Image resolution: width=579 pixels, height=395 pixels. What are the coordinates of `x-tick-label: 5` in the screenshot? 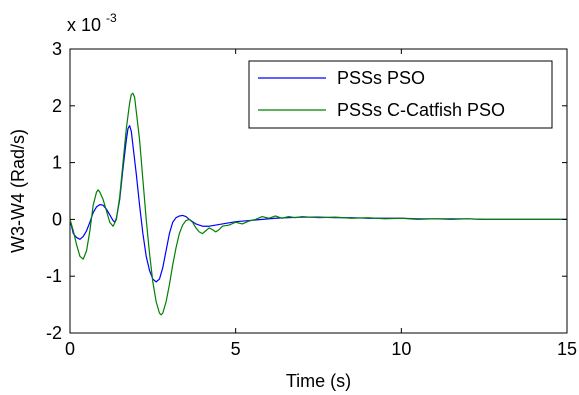 It's located at (236, 349).